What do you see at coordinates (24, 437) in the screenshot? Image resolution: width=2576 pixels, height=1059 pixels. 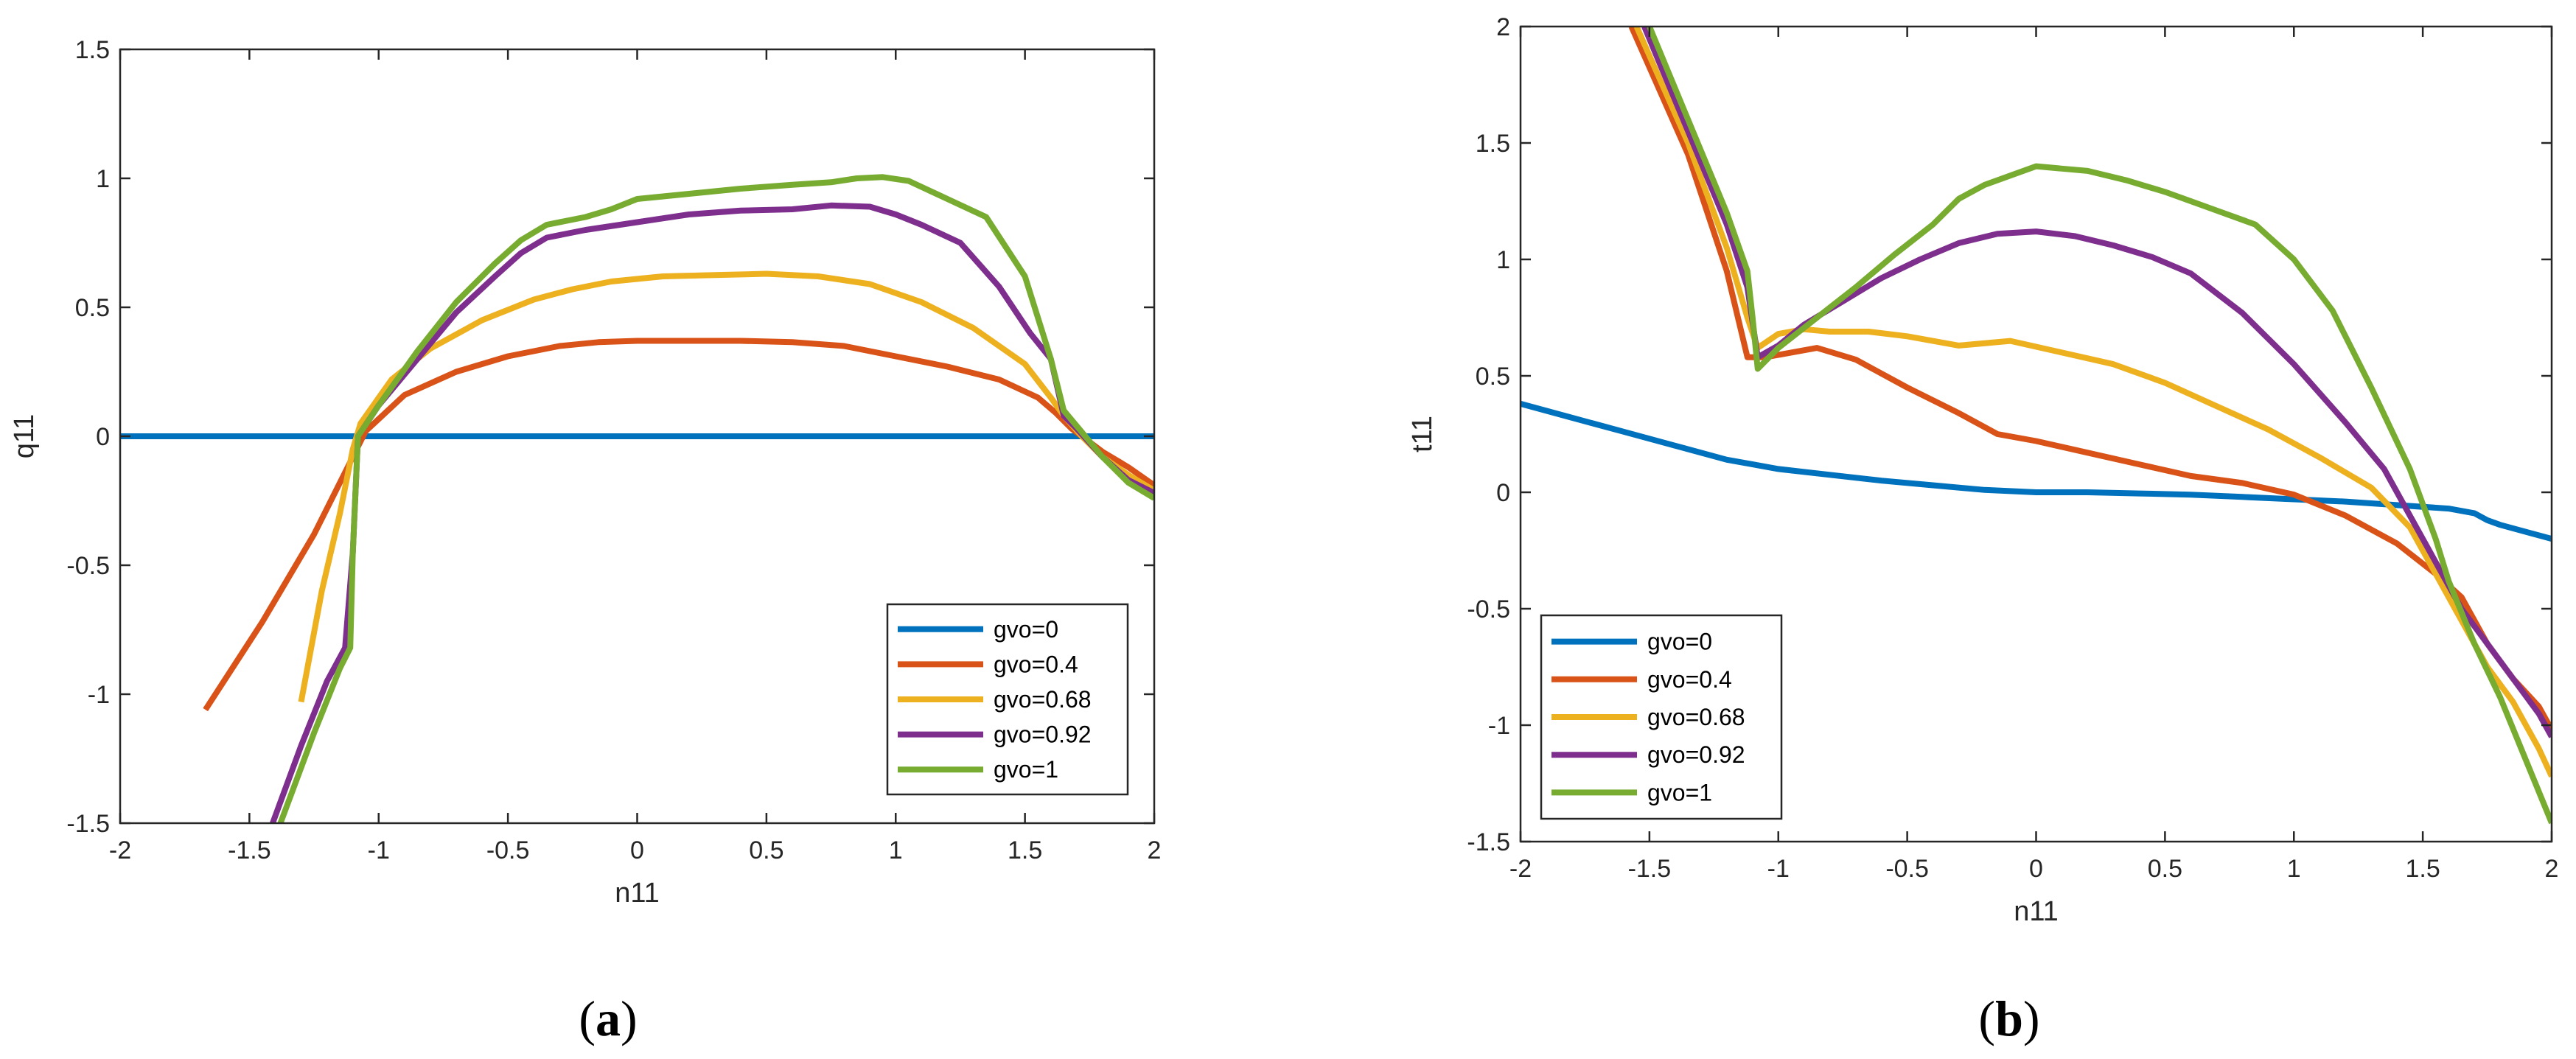 I see `y-axis-label: q11` at bounding box center [24, 437].